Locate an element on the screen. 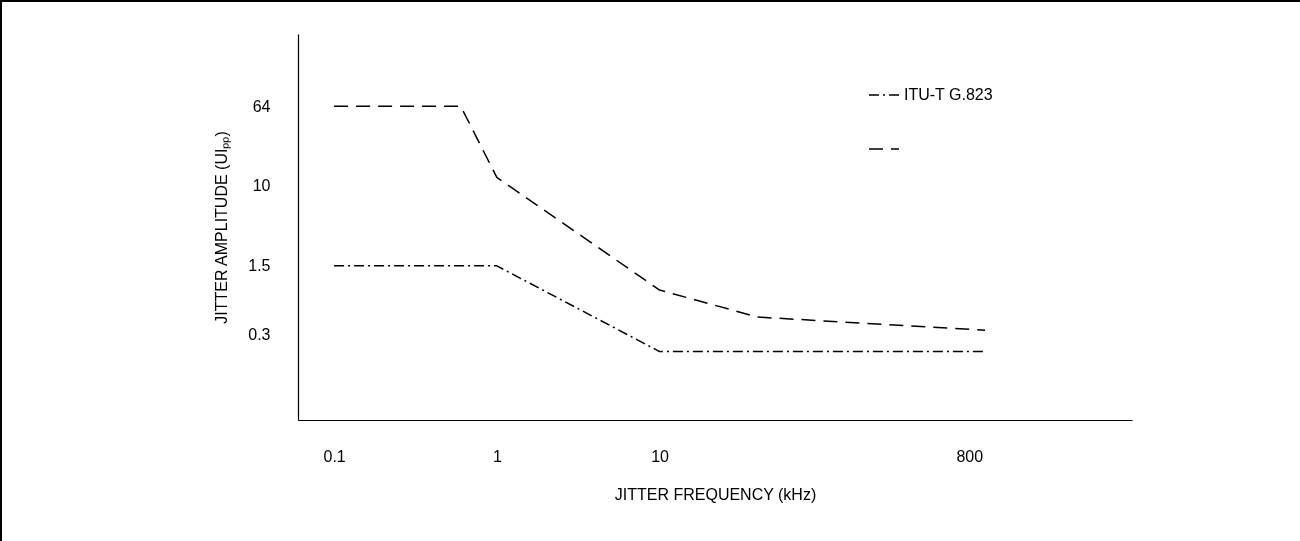 The width and height of the screenshot is (1300, 541). x-tick-label: 800 is located at coordinates (970, 456).